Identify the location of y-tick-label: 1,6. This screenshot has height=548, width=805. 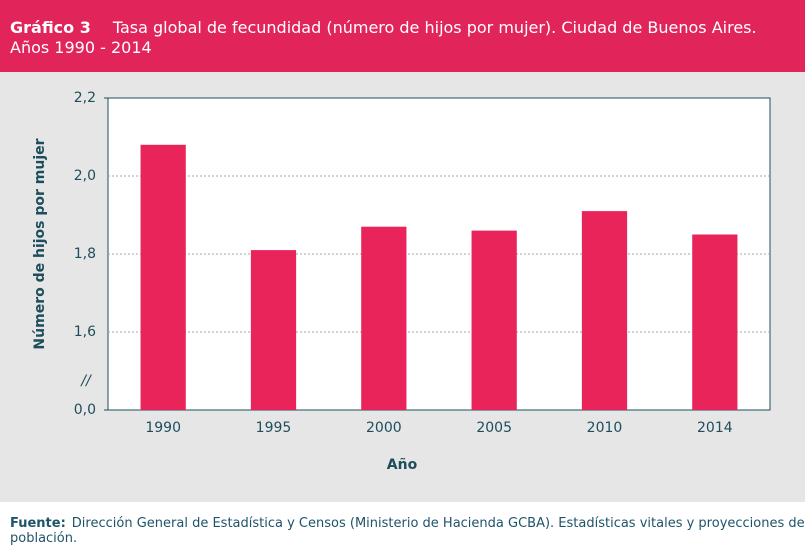
(85, 332).